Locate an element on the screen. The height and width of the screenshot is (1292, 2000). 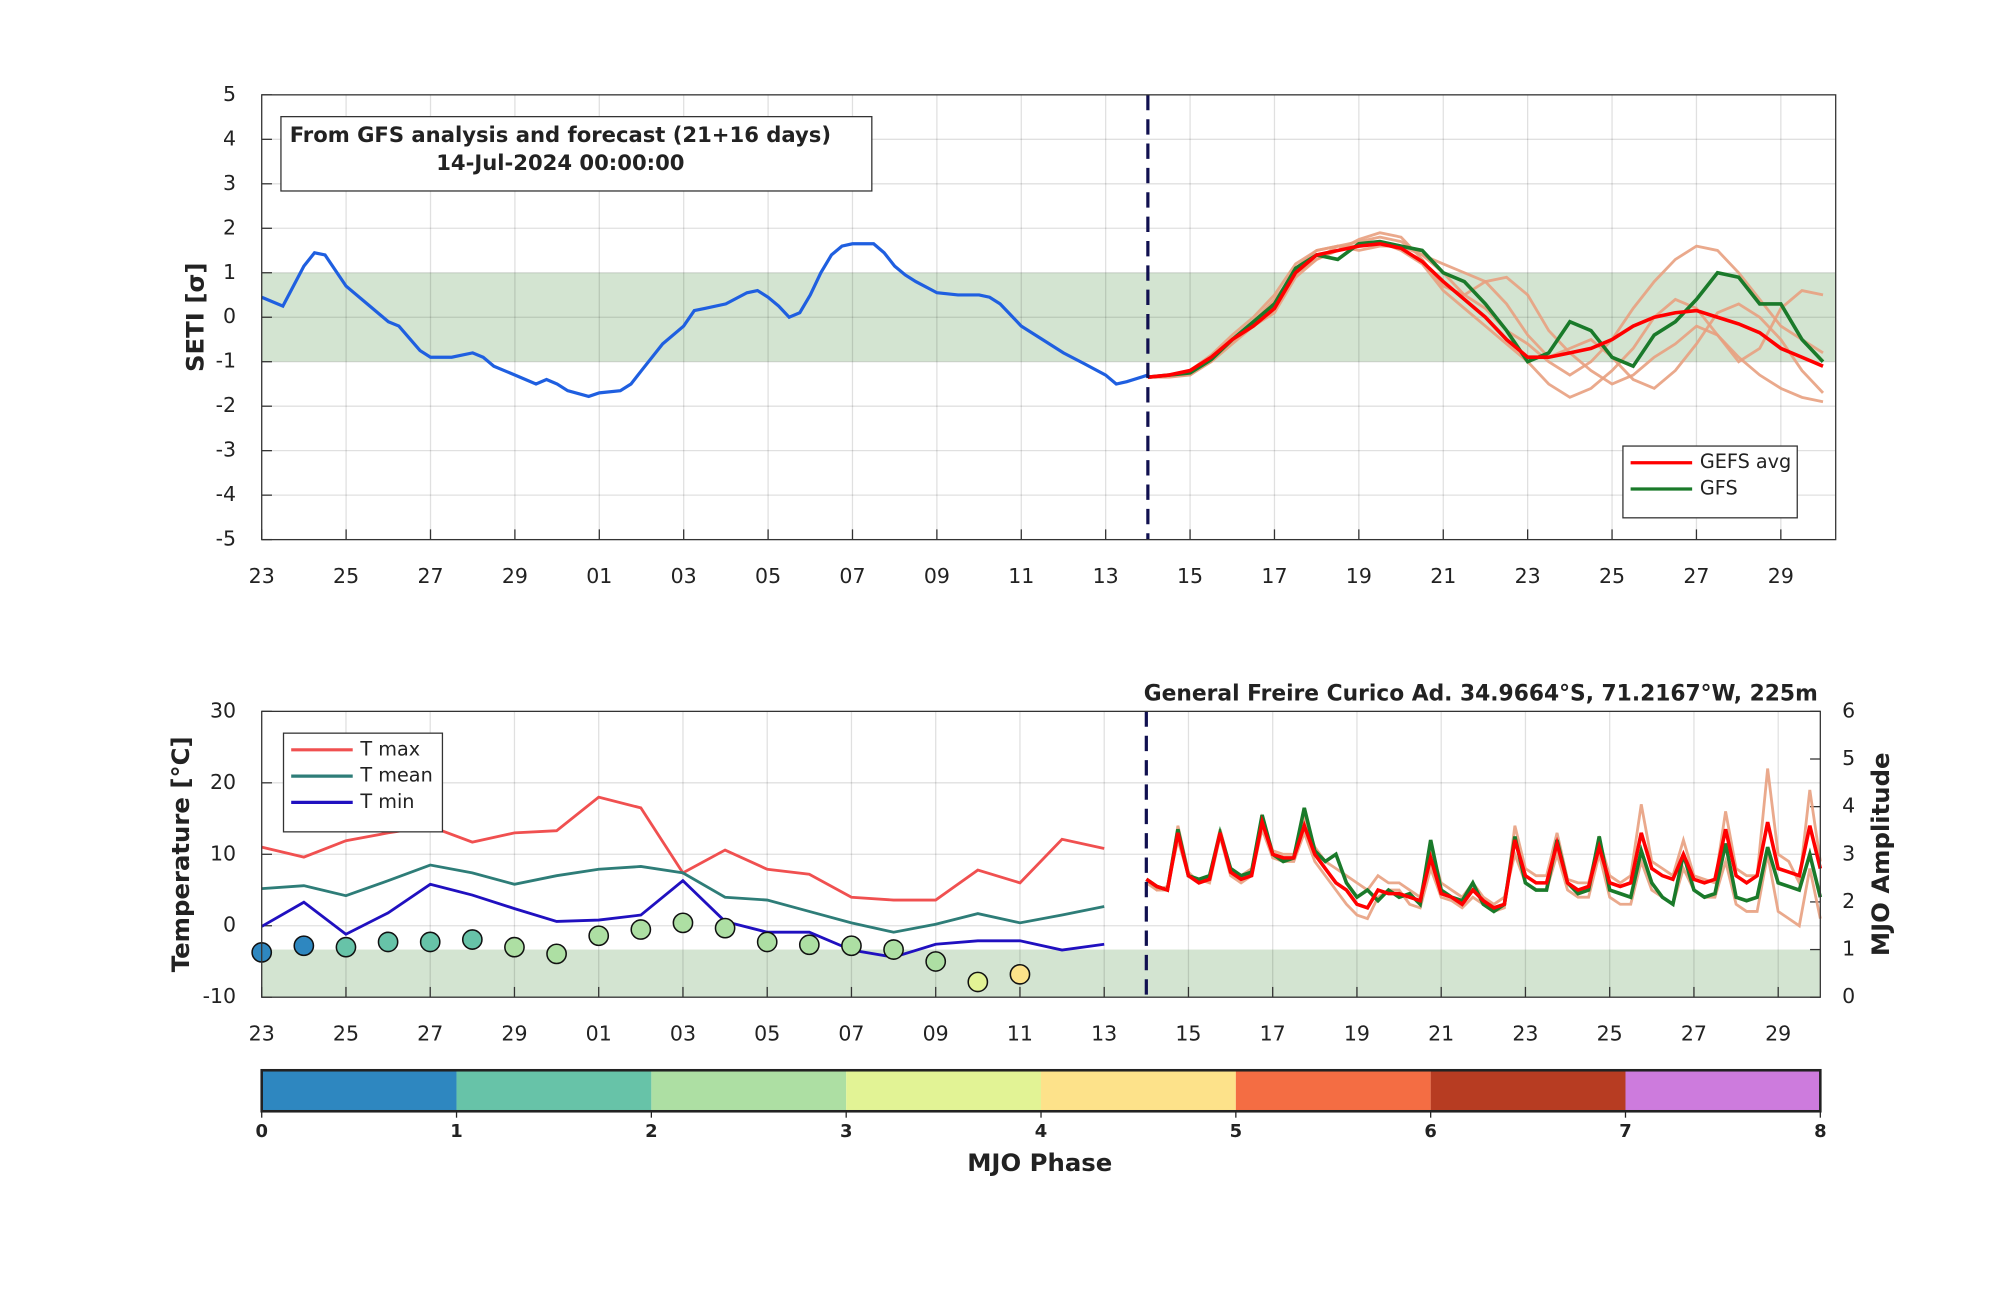
y2-tick-label: 3 is located at coordinates (1848, 853).